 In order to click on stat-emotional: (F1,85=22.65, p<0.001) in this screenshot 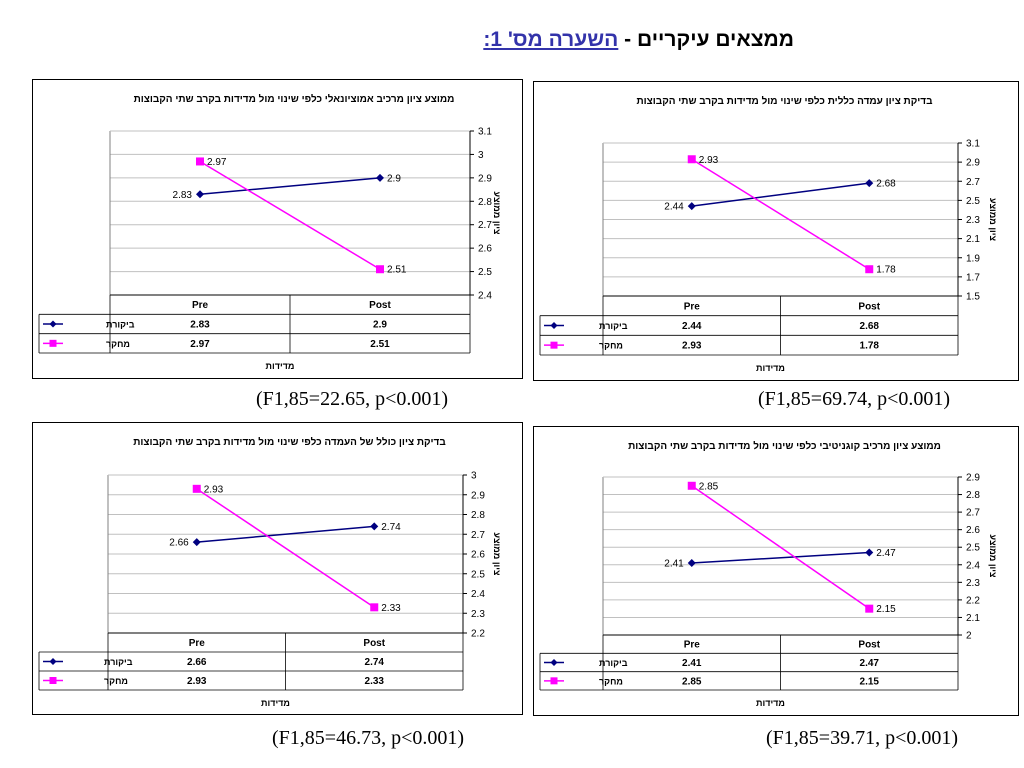, I will do `click(352, 399)`.